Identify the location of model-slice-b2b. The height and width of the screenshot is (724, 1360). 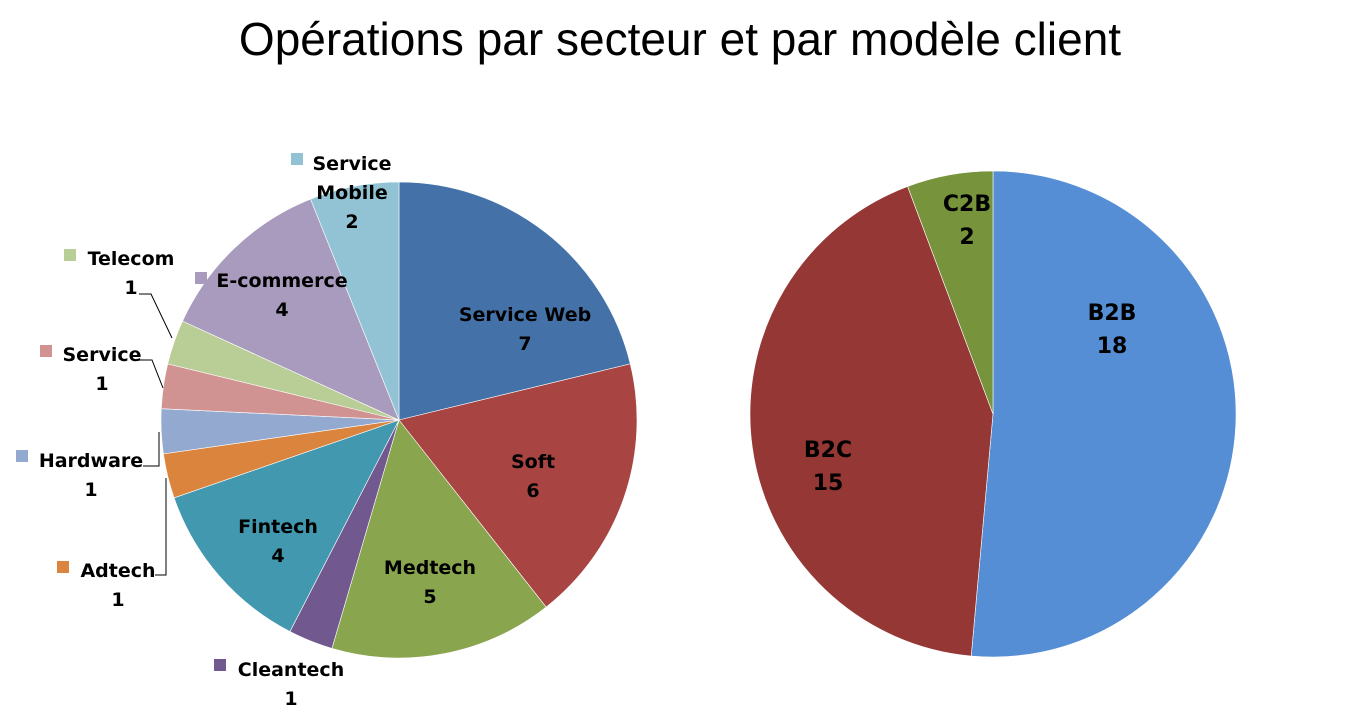
(1103, 414).